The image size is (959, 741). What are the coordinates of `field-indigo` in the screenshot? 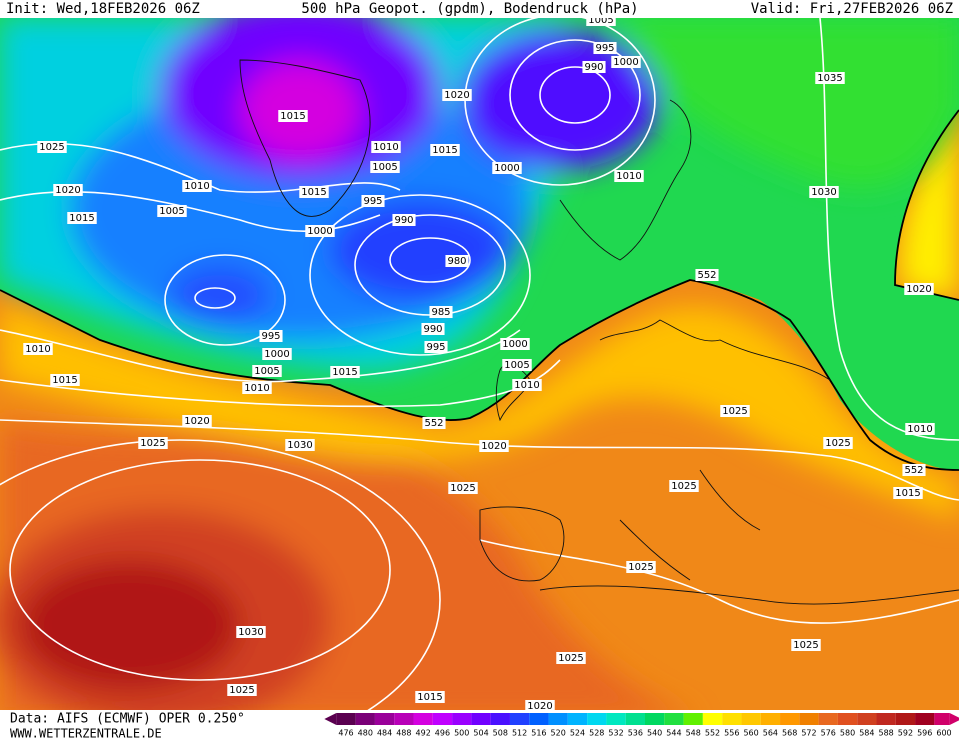 It's located at (560, 100).